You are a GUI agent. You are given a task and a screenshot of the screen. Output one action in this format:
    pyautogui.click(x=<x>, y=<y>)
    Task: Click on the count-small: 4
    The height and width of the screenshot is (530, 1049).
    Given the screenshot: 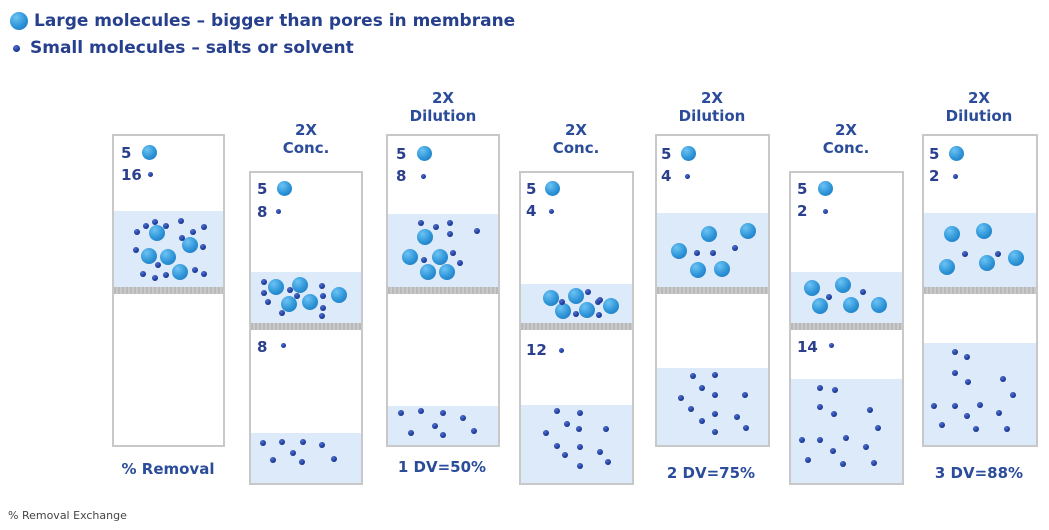 What is the action you would take?
    pyautogui.click(x=666, y=176)
    